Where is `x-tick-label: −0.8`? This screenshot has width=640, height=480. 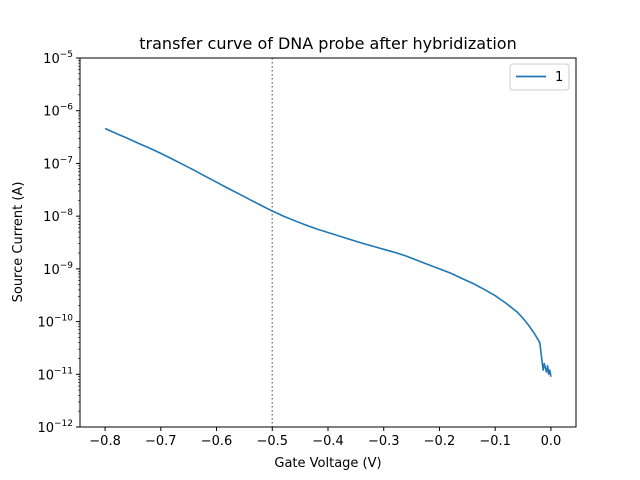
x-tick-label: −0.8 is located at coordinates (105, 441).